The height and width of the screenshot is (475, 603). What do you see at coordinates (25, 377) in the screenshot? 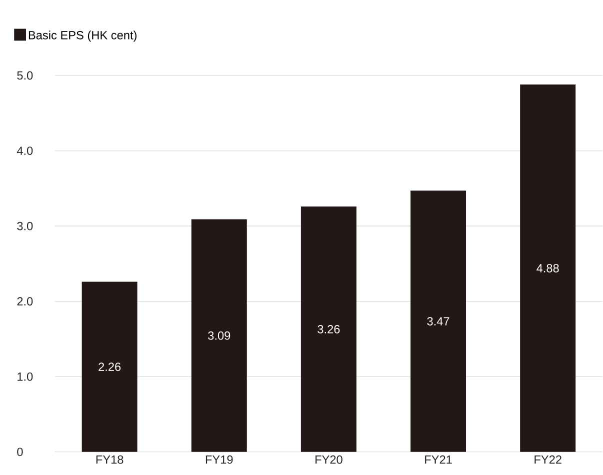
I see `y-tick-label: 1.0` at bounding box center [25, 377].